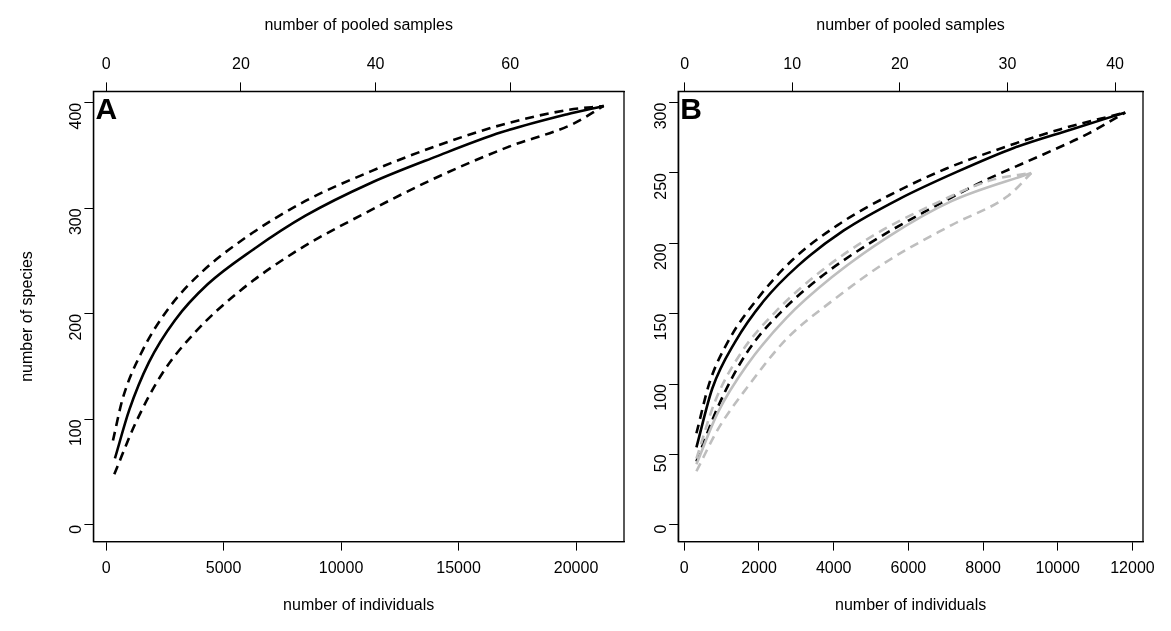 This screenshot has width=1171, height=631. Describe the element at coordinates (510, 64) in the screenshot. I see `x2-tick-label: 60` at that location.